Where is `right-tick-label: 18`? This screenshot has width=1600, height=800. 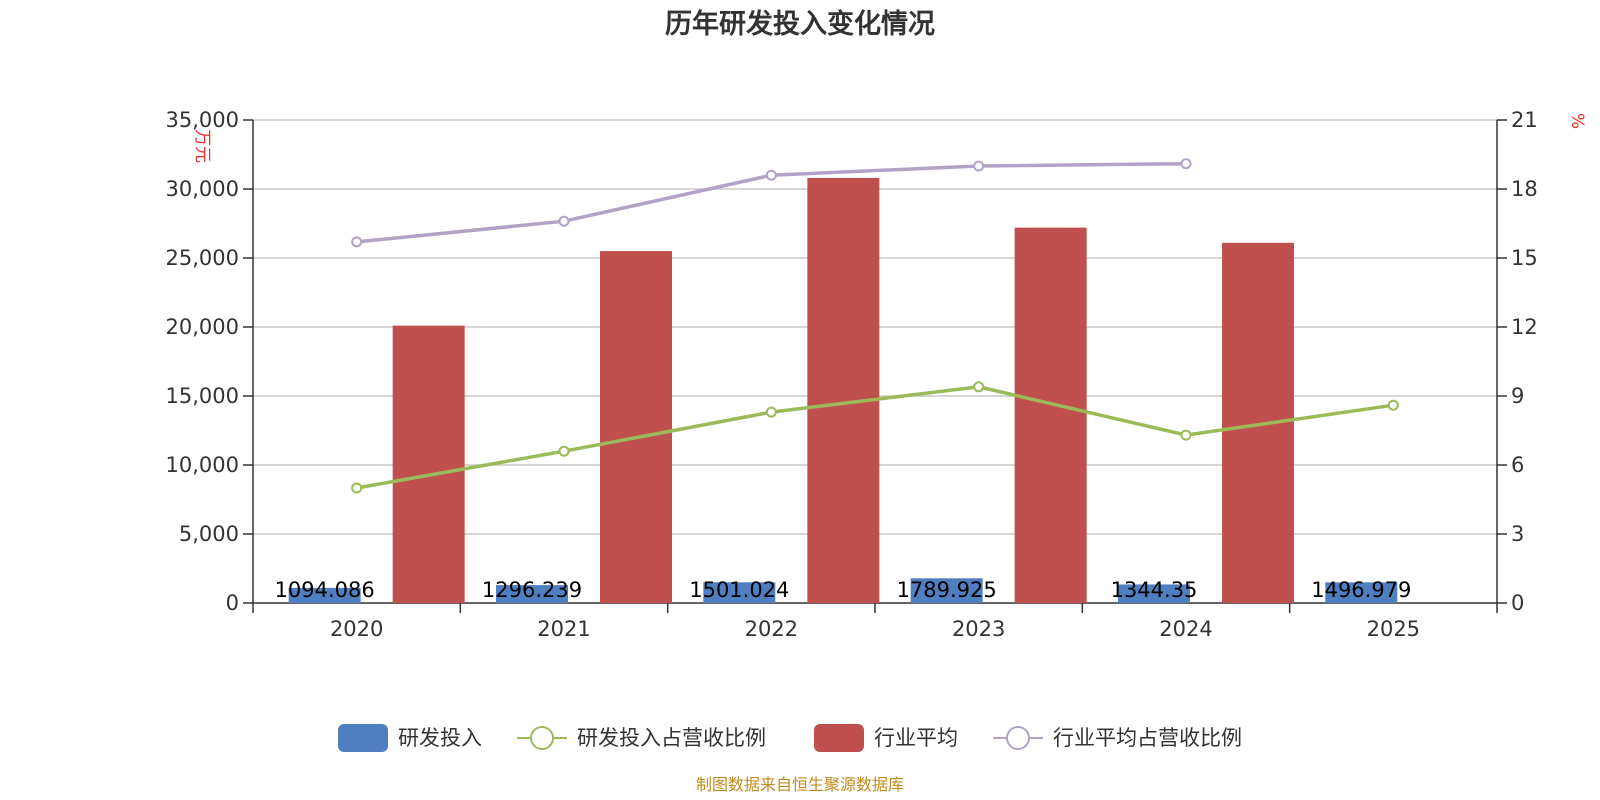 right-tick-label: 18 is located at coordinates (1524, 189).